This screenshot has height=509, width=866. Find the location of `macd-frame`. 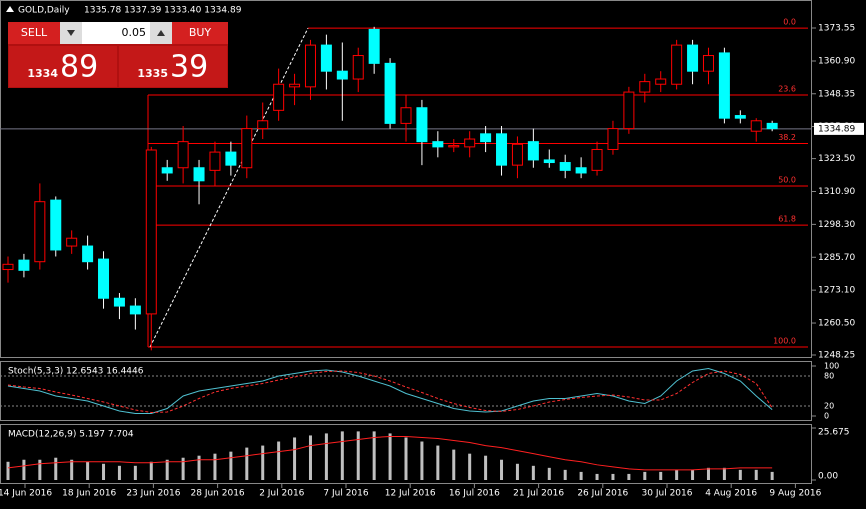

macd-frame is located at coordinates (406, 454).